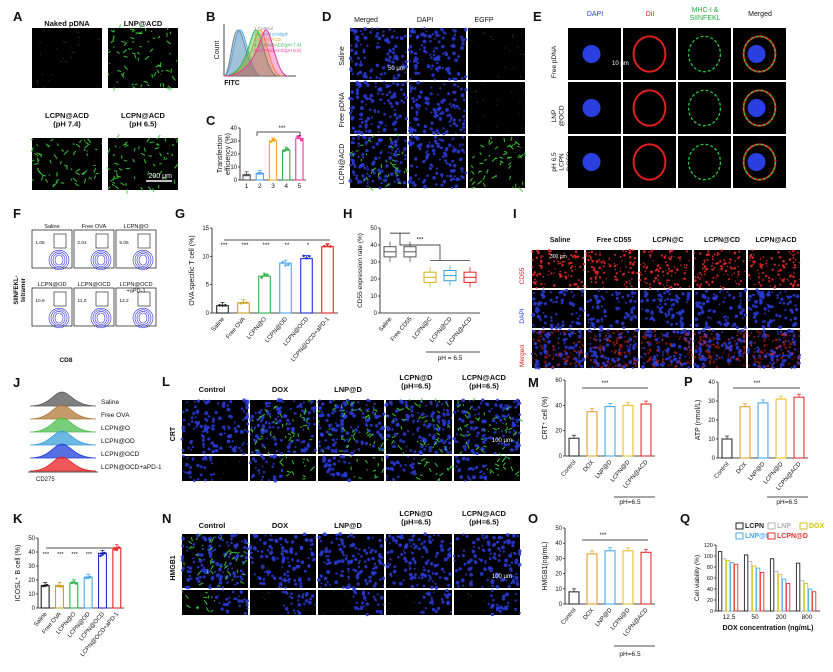  What do you see at coordinates (280, 389) in the screenshot?
I see `panel-l-col-header: DOX` at bounding box center [280, 389].